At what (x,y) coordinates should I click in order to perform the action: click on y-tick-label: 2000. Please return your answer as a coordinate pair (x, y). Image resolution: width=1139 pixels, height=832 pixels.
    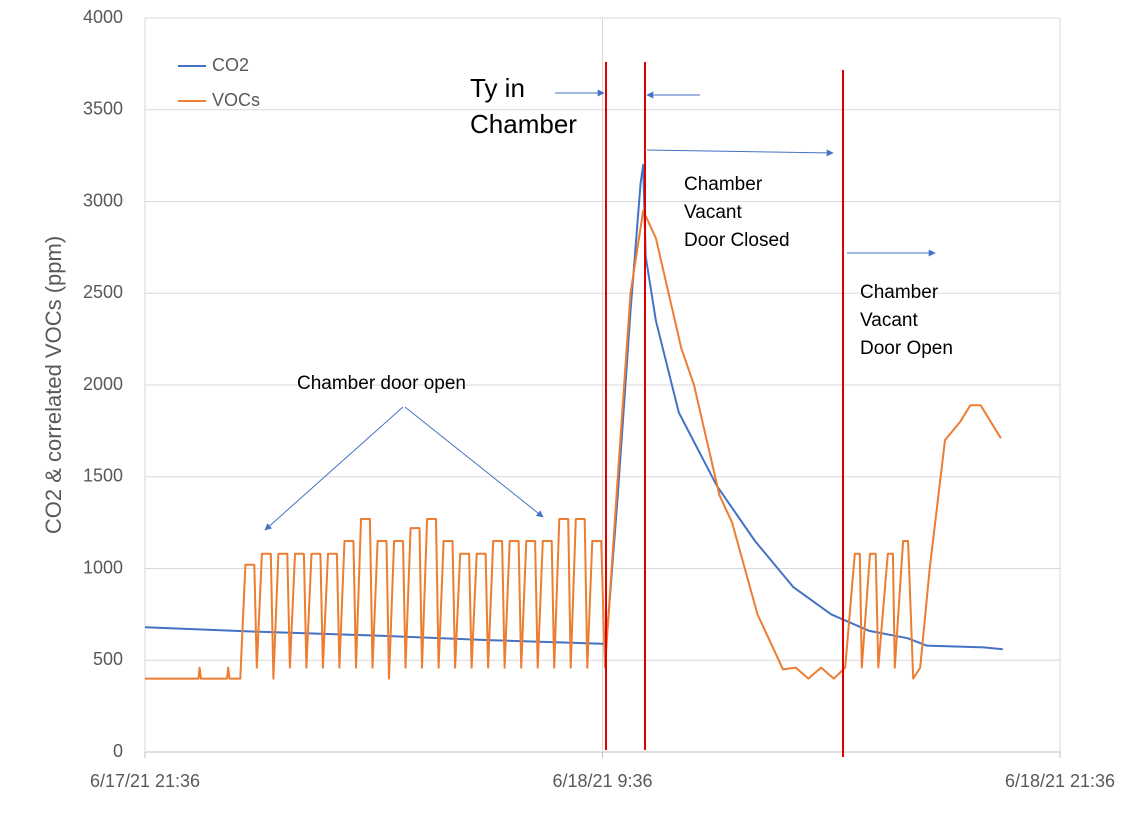
    Looking at the image, I should click on (103, 384).